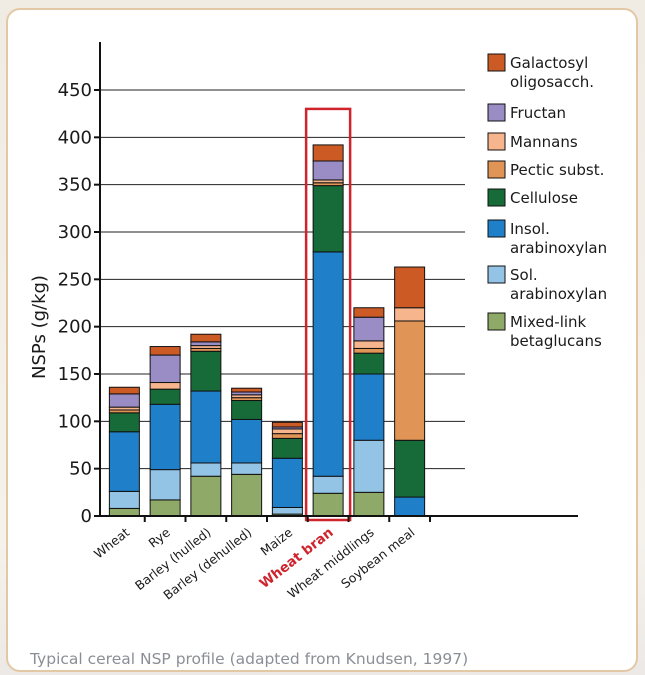  What do you see at coordinates (524, 275) in the screenshot?
I see `legend-label: Sol.` at bounding box center [524, 275].